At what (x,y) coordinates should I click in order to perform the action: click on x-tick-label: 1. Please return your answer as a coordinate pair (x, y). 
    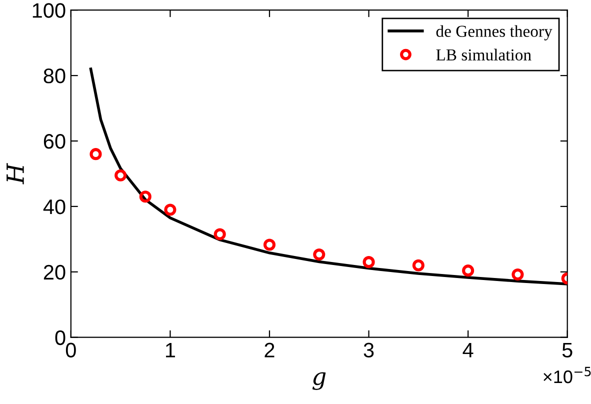
    Looking at the image, I should click on (170, 350).